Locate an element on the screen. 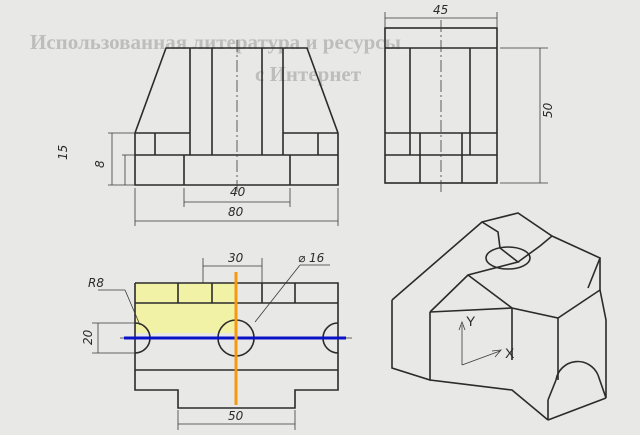  side-view is located at coordinates (441, 106).